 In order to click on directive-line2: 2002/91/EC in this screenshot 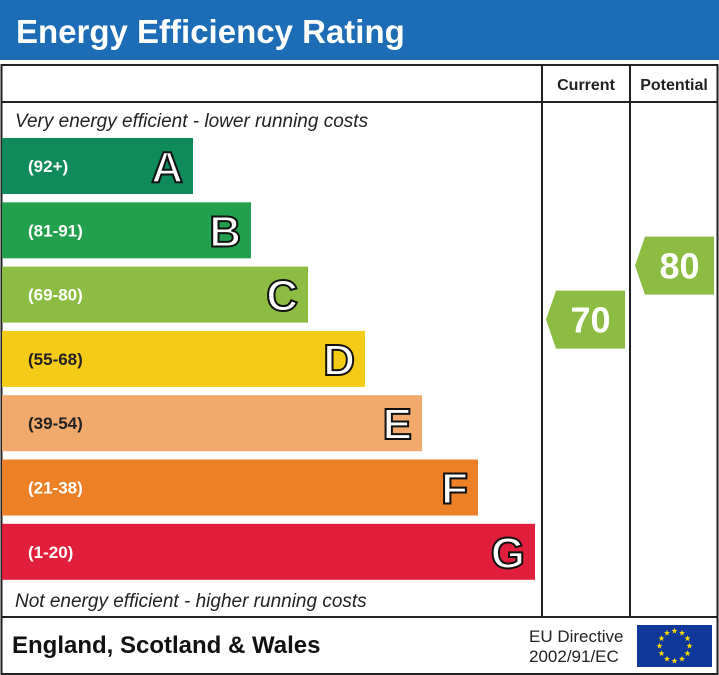, I will do `click(574, 656)`.